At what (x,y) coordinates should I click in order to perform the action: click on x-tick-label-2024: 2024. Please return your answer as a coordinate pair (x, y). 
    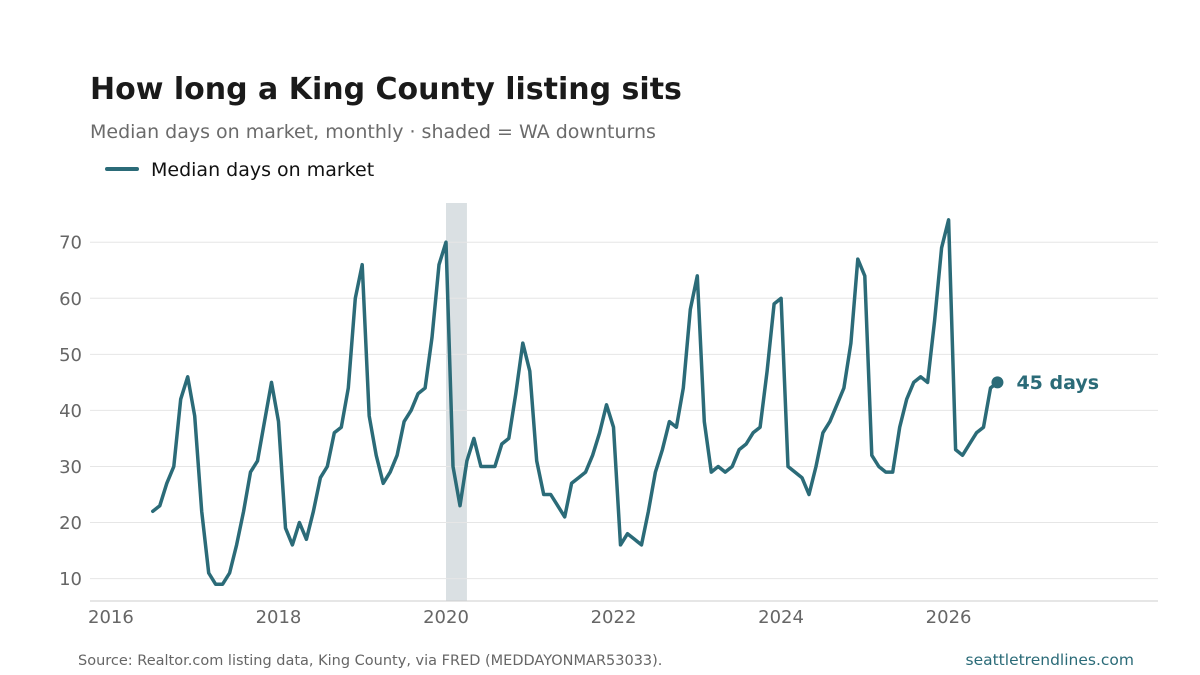
    Looking at the image, I should click on (781, 617).